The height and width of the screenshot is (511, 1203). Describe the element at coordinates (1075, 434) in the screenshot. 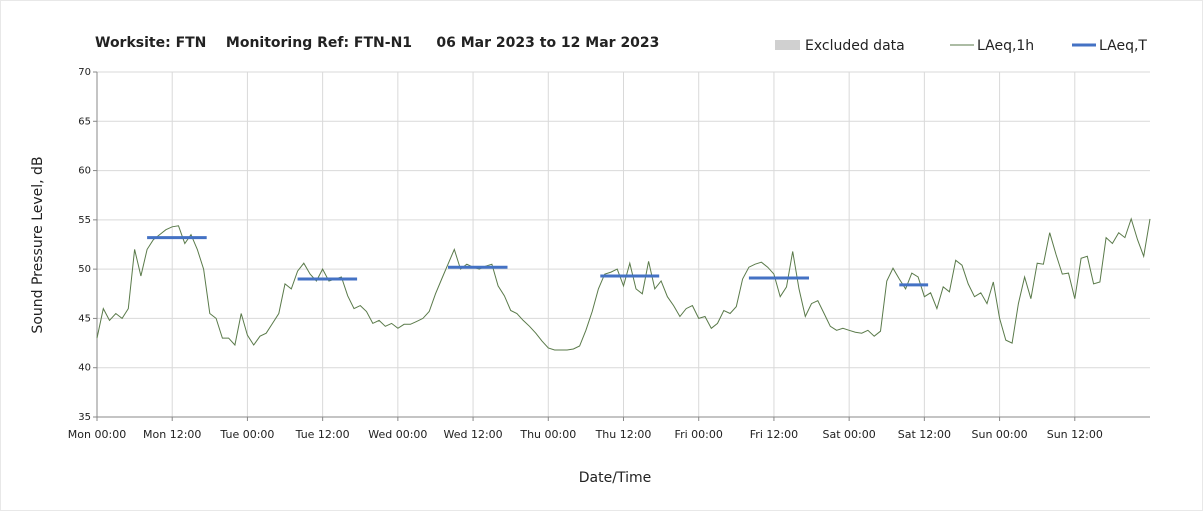

I see `x-tick-label: Sun 12:00` at that location.